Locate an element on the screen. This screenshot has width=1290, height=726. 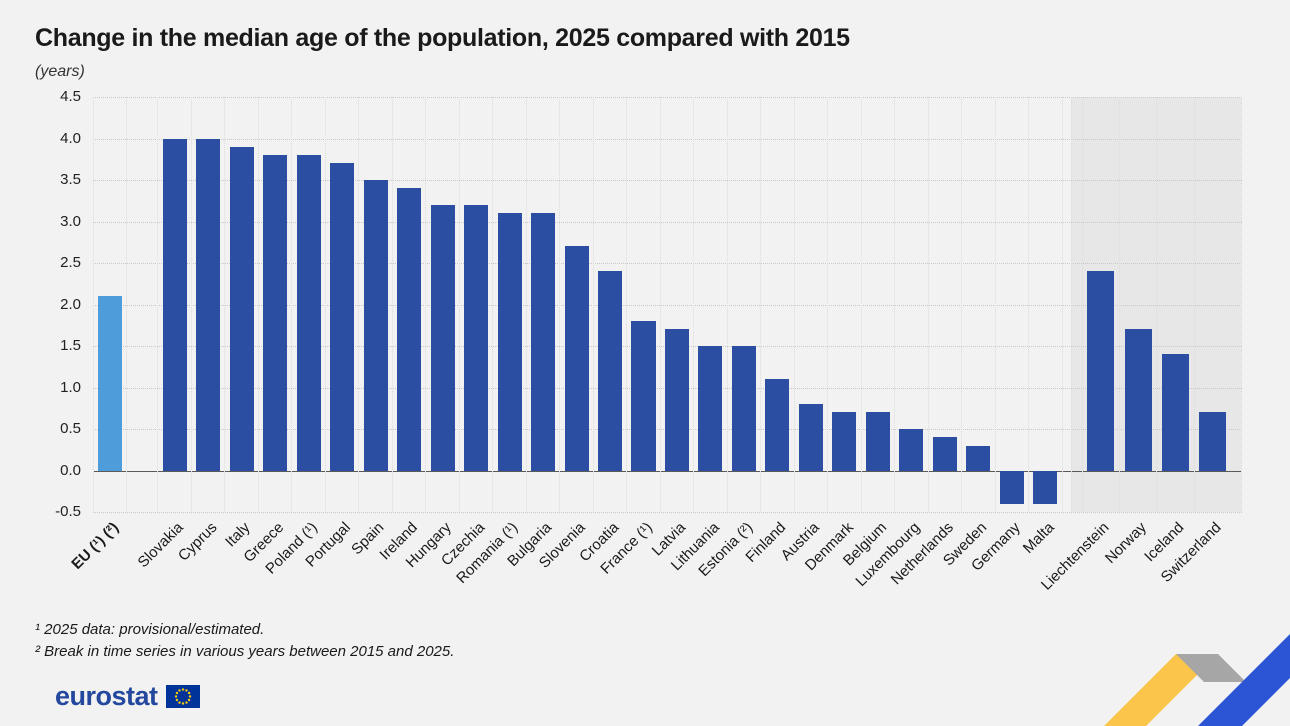
y-axis-tick-label: 2.0 is located at coordinates (70, 304).